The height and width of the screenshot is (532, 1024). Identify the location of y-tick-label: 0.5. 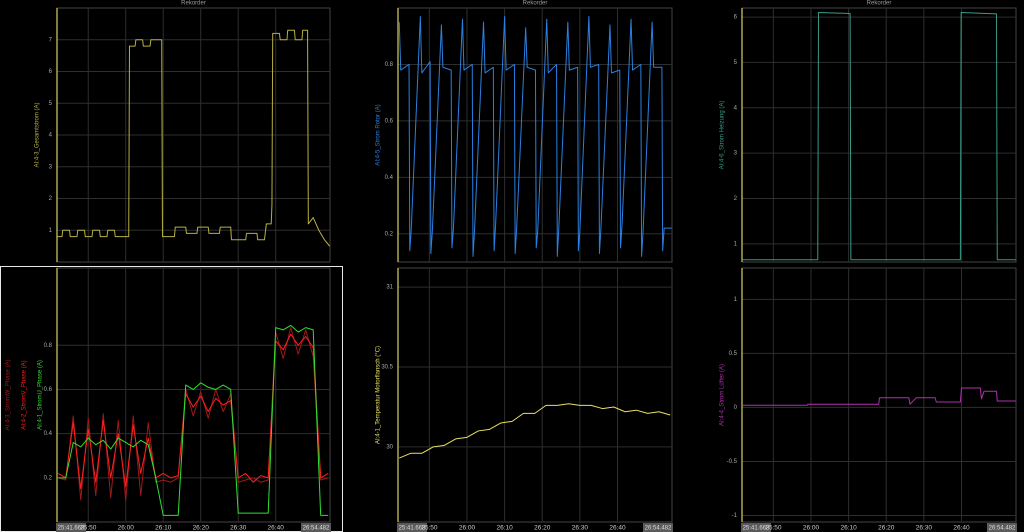
(733, 354).